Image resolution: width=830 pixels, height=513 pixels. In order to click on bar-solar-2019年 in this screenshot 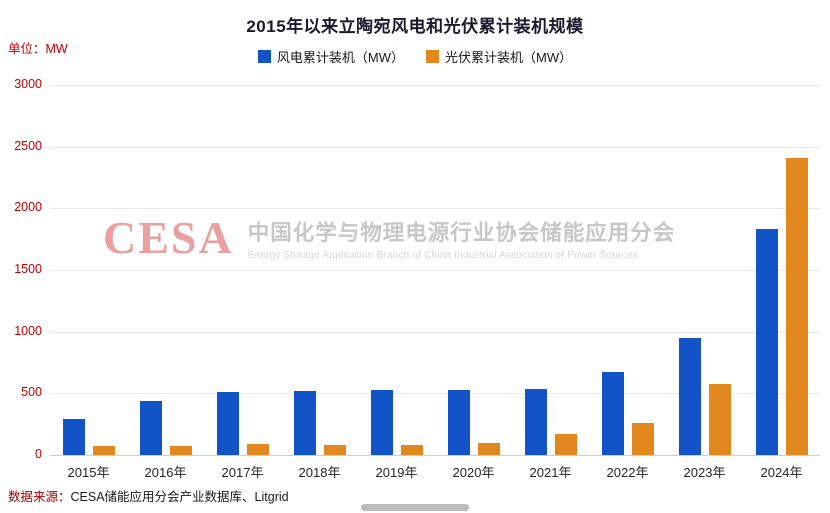, I will do `click(411, 449)`.